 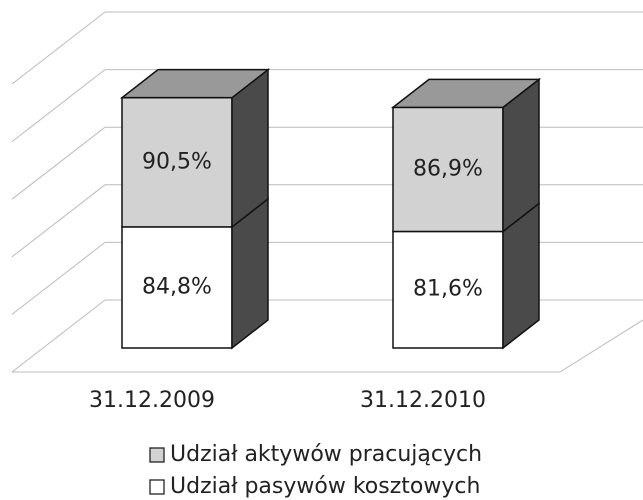 What do you see at coordinates (423, 400) in the screenshot?
I see `x-tick-label: 31.12.2010` at bounding box center [423, 400].